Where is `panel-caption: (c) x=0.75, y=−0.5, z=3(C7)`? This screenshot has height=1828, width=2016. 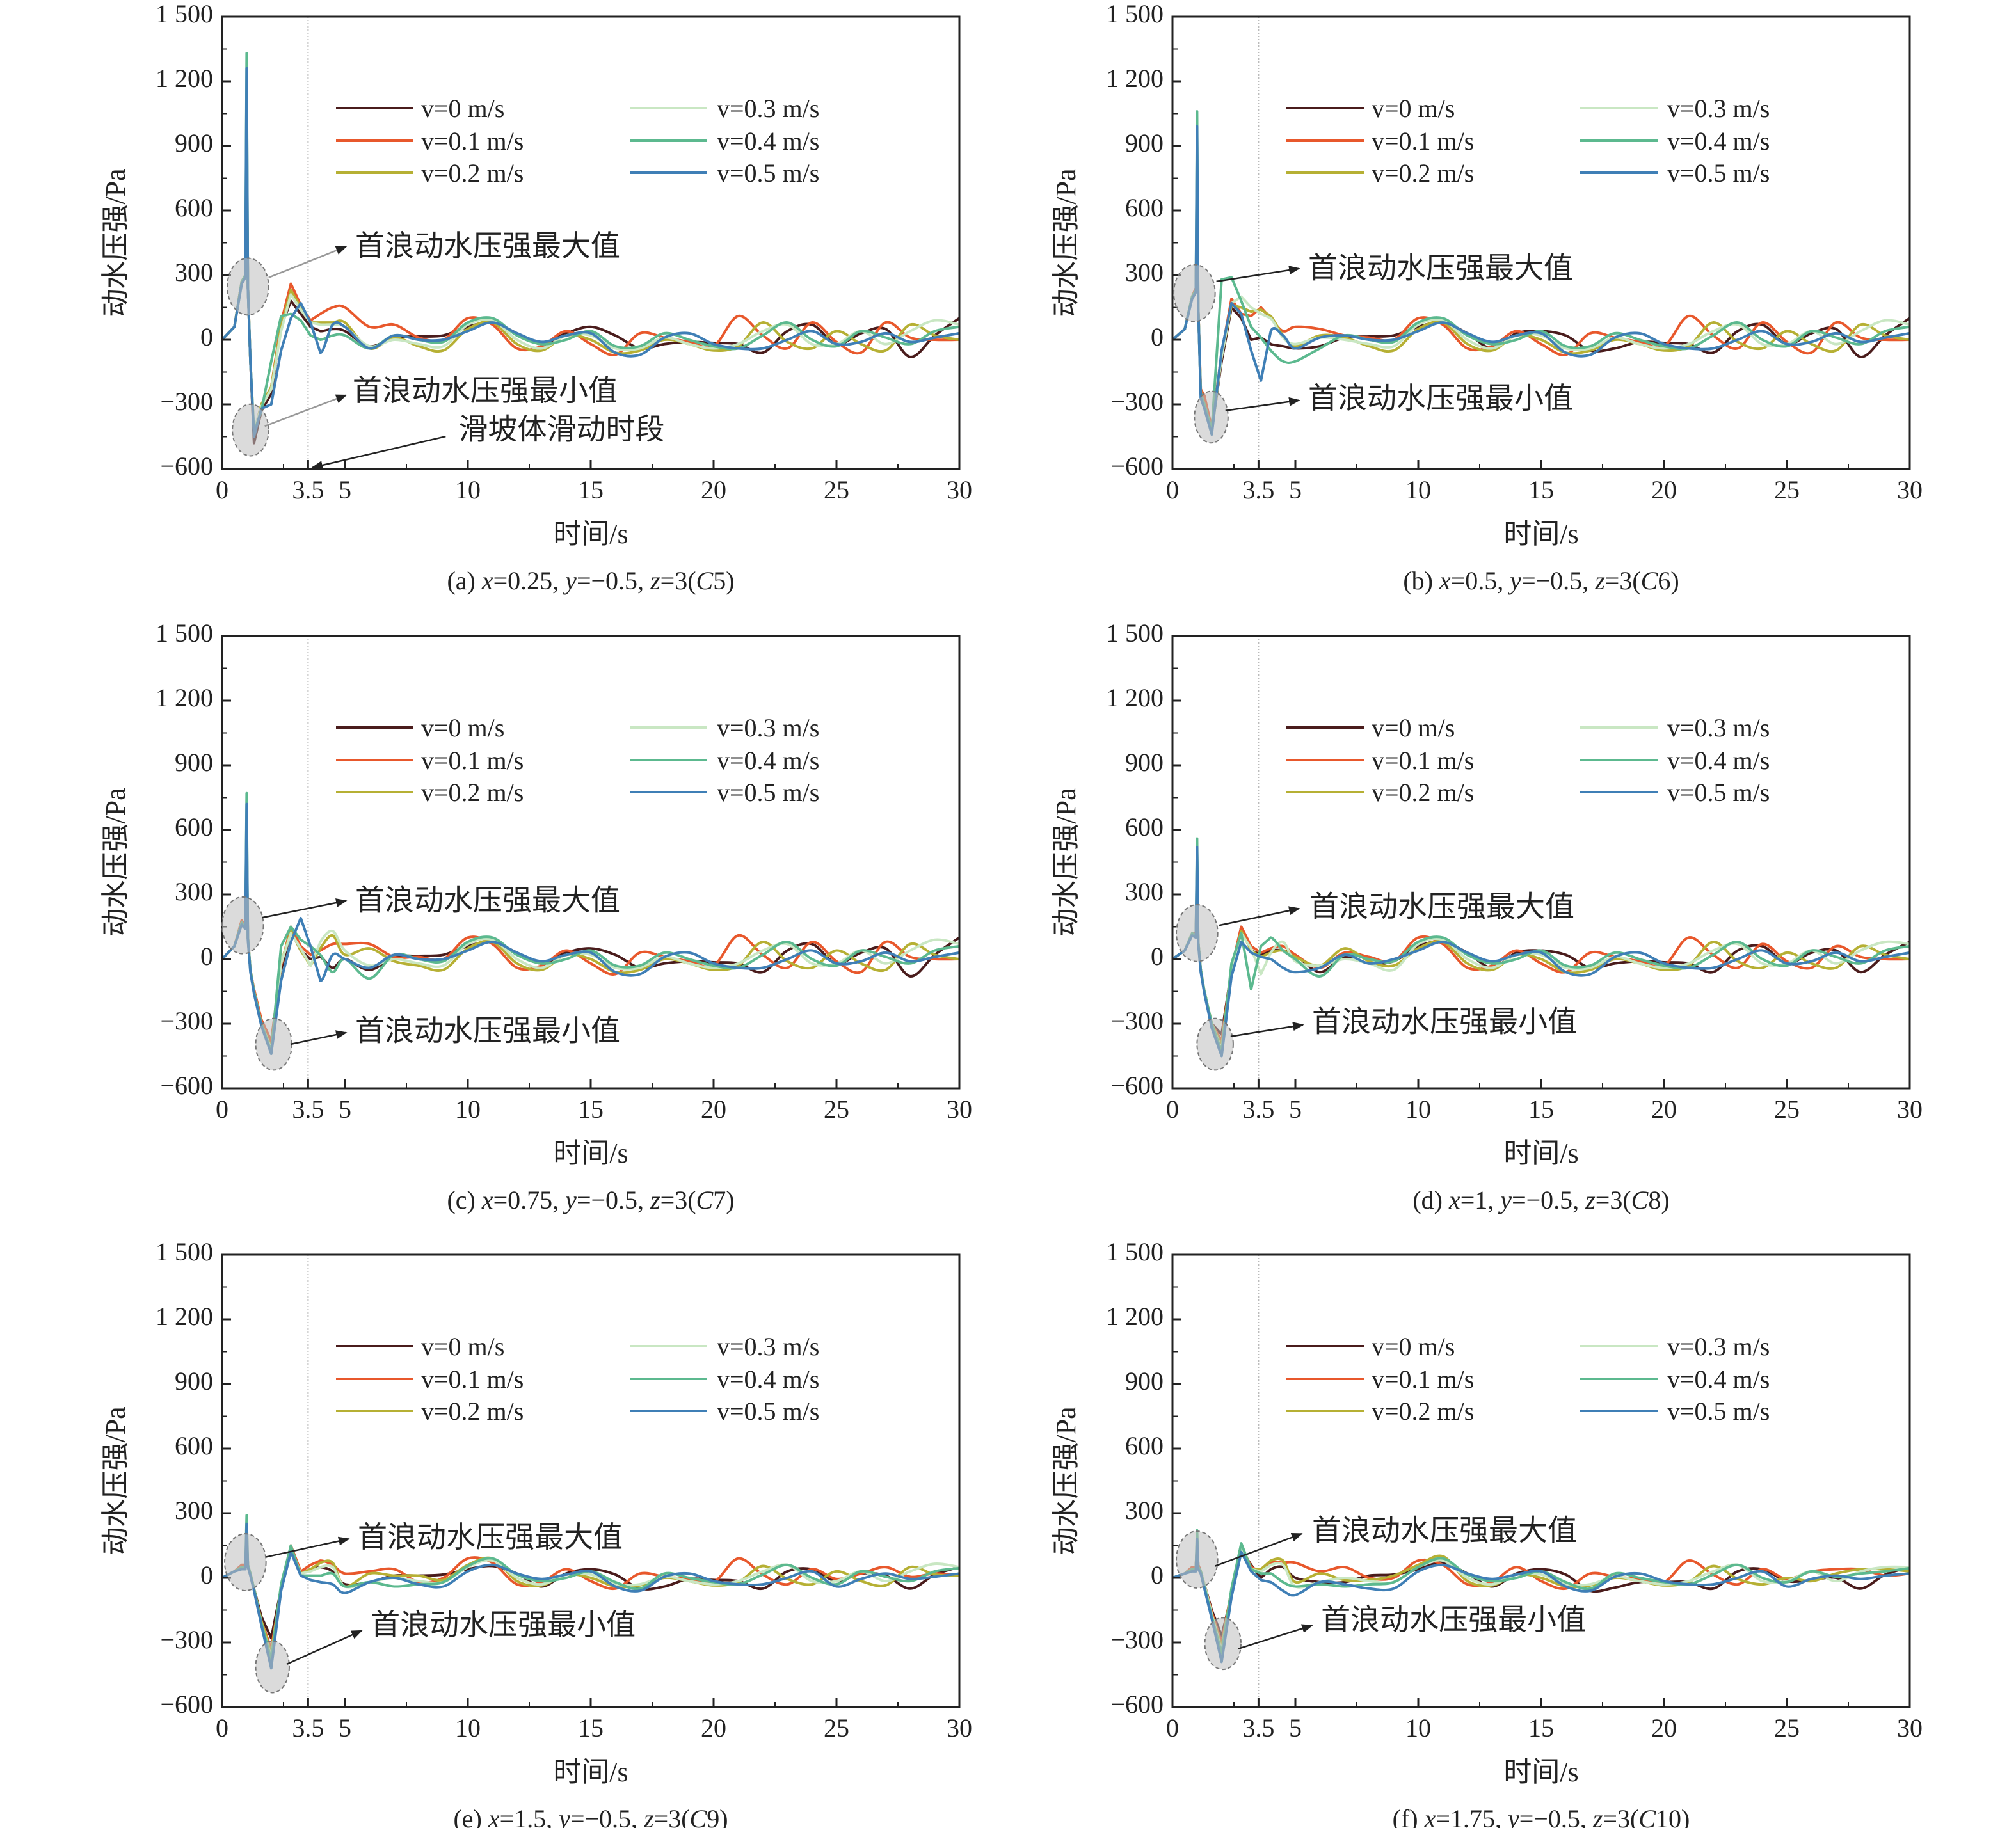 panel-caption: (c) x=0.75, y=−0.5, z=3(C7) is located at coordinates (590, 1200).